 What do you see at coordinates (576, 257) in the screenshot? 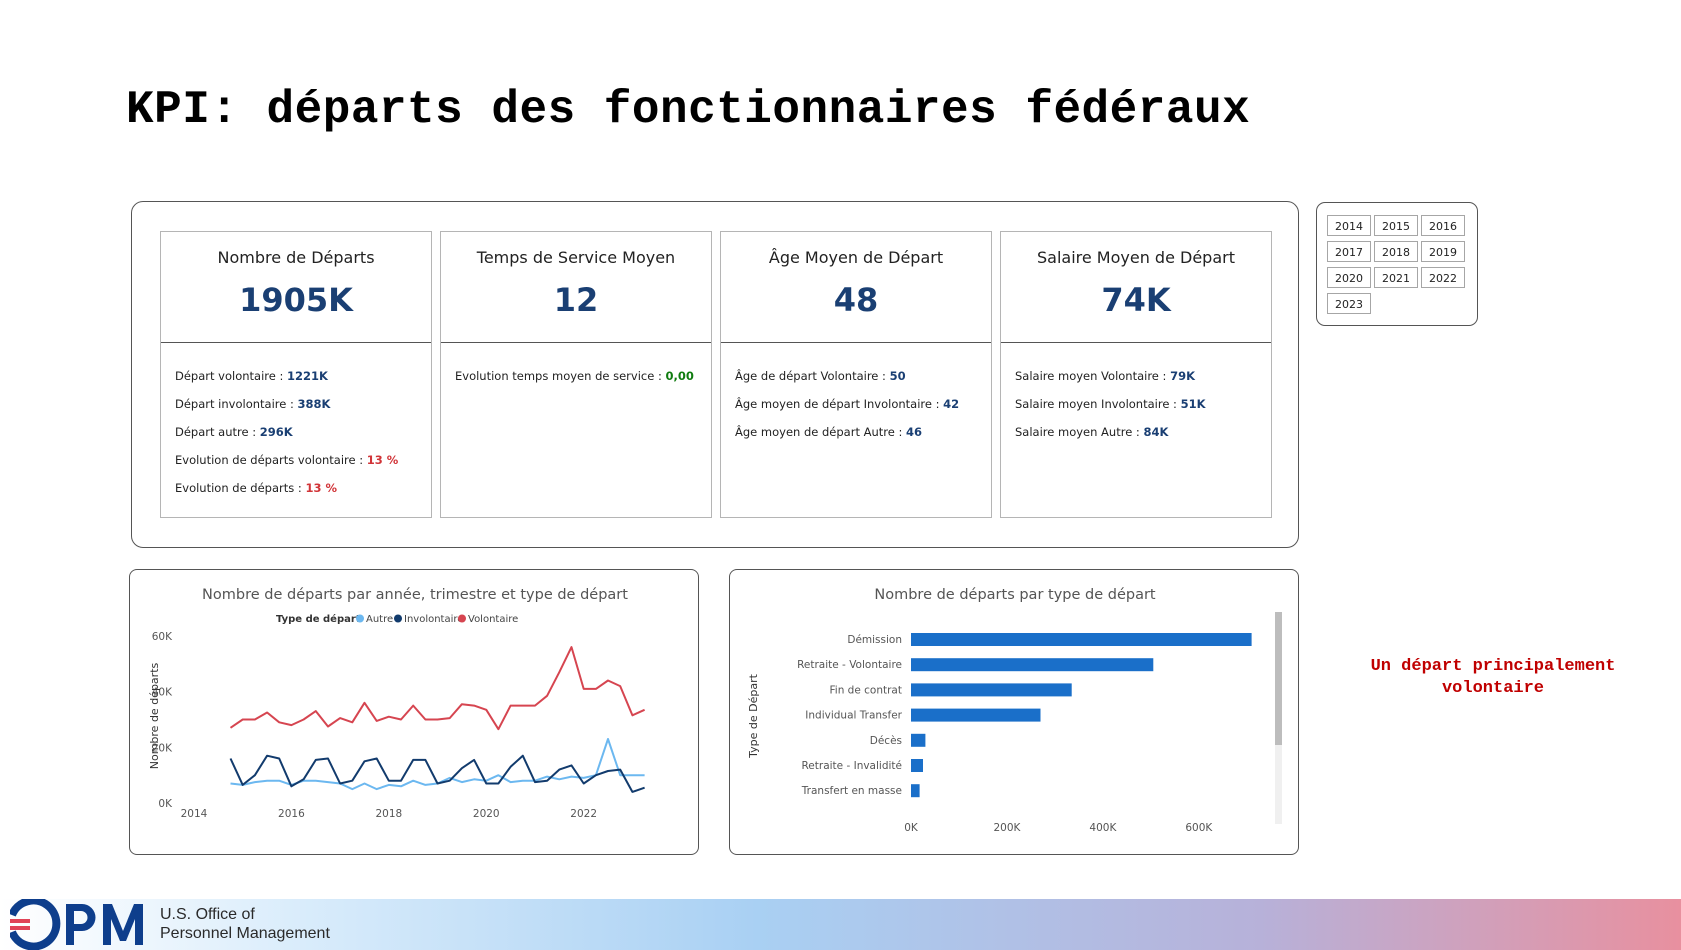
I see `kpi-card-title: Temps de Service Moyen` at bounding box center [576, 257].